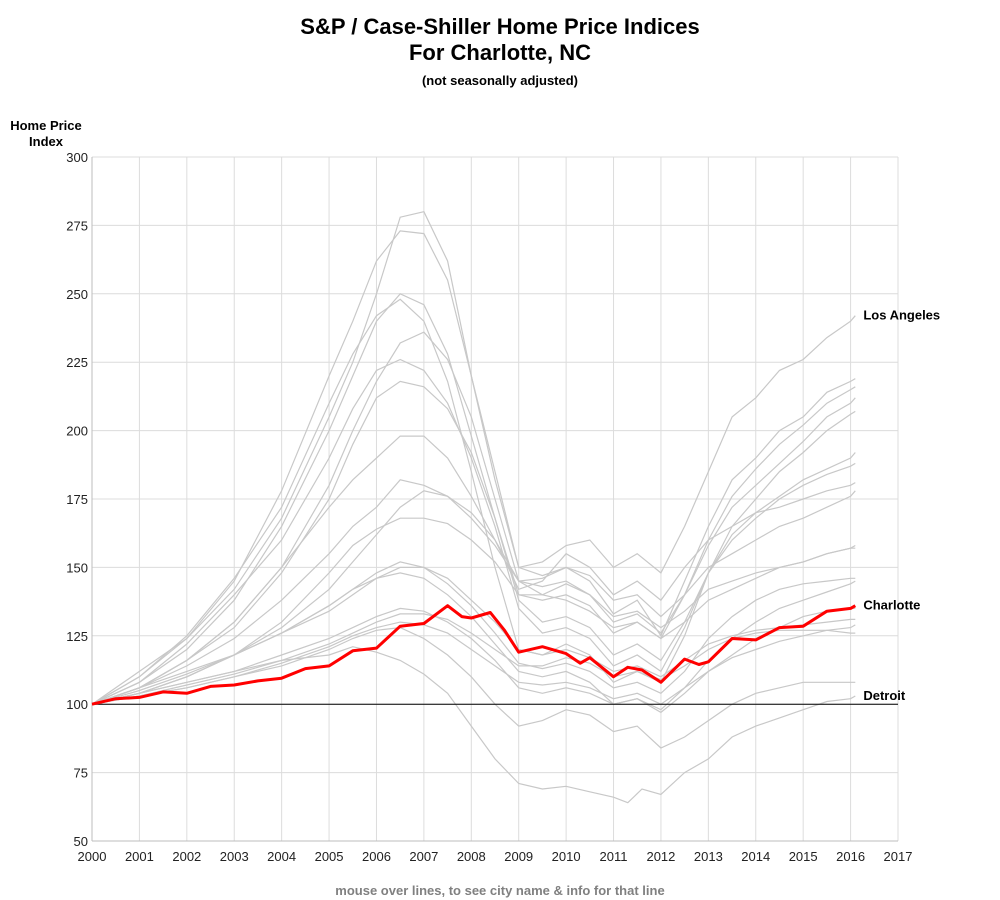 This screenshot has height=900, width=1000. I want to click on x-tick-label: 2017, so click(898, 856).